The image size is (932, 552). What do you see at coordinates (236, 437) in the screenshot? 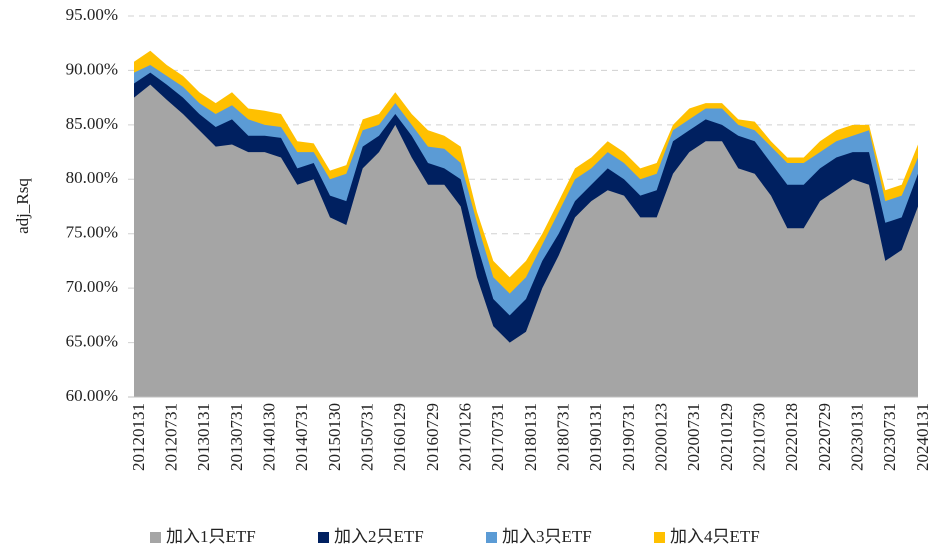
I see `x-tick-label: 20130731` at bounding box center [236, 437].